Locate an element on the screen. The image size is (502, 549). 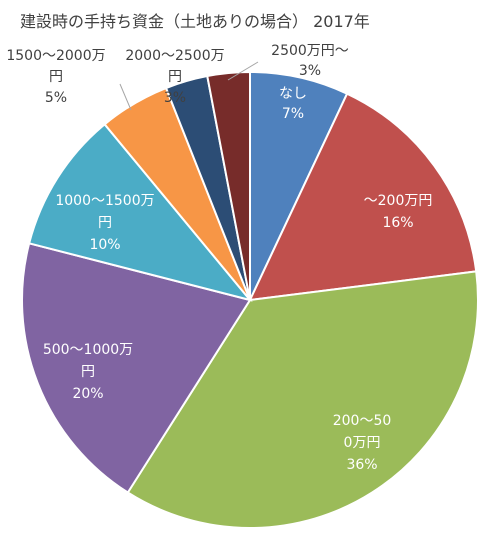
slice-percent-label: 7% is located at coordinates (293, 114).